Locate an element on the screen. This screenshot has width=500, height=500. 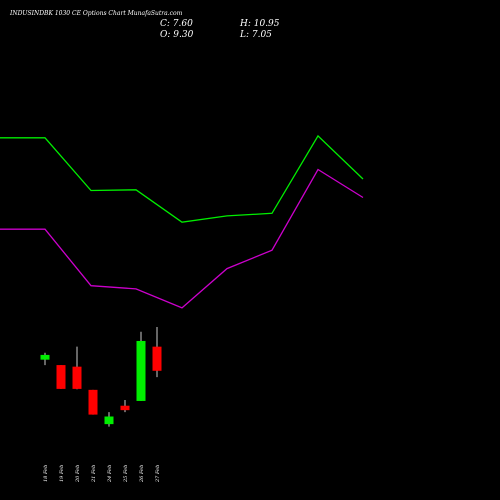
x-tick-label: 25 Feb is located at coordinates (126, 474).